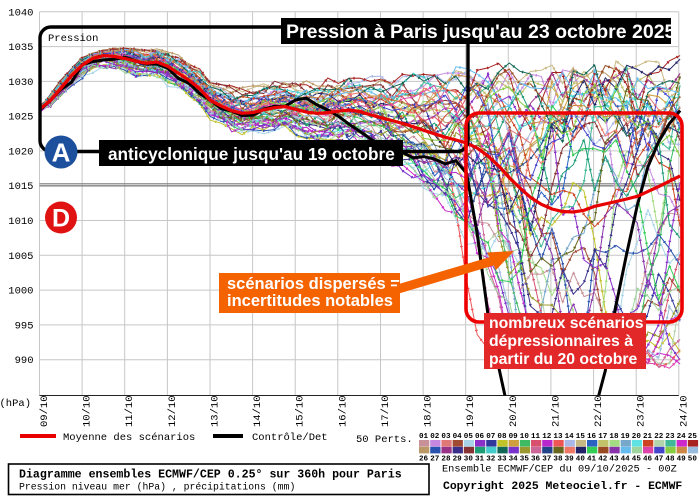  I want to click on svg-text: scénarios dispersés =, so click(313, 284).